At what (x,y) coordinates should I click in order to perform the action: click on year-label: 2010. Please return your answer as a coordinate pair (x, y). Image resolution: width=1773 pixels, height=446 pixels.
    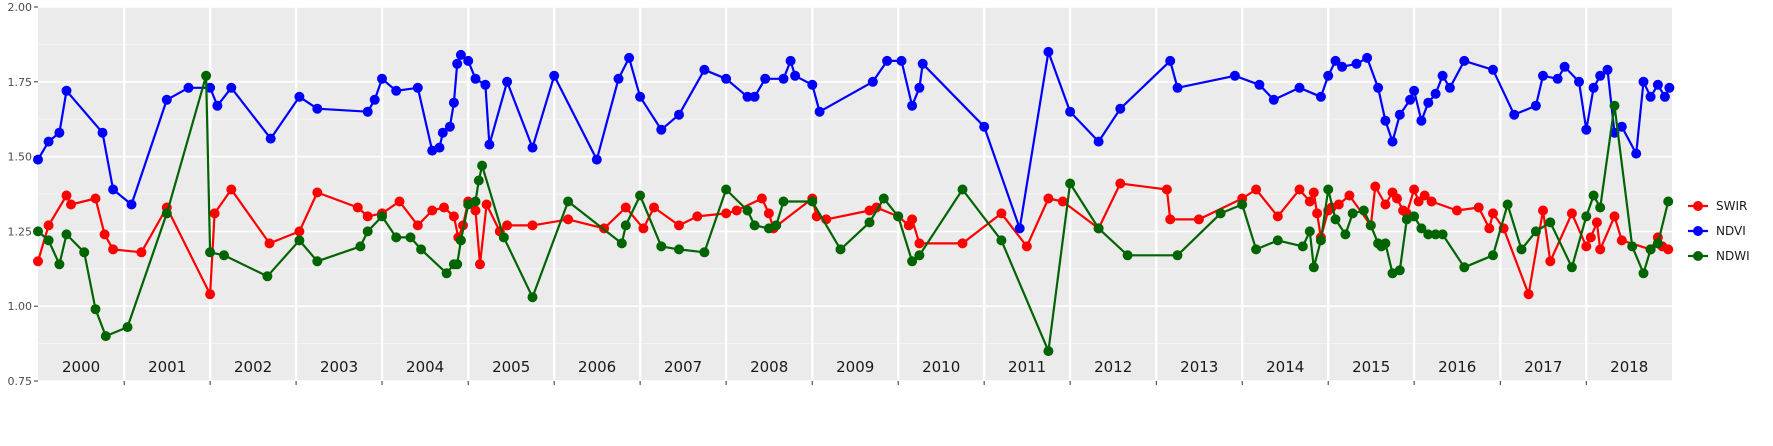
    Looking at the image, I should click on (941, 367).